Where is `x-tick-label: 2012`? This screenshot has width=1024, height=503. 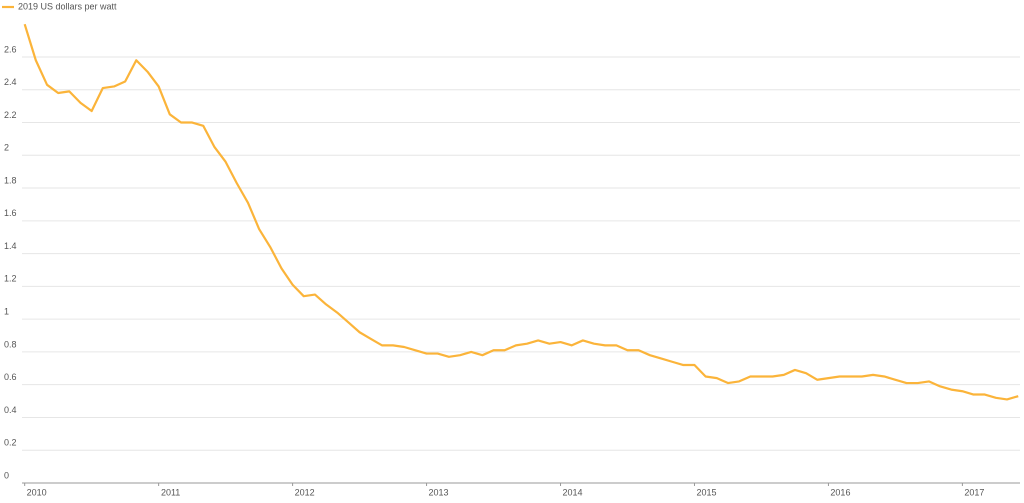
x-tick-label: 2012 is located at coordinates (305, 492).